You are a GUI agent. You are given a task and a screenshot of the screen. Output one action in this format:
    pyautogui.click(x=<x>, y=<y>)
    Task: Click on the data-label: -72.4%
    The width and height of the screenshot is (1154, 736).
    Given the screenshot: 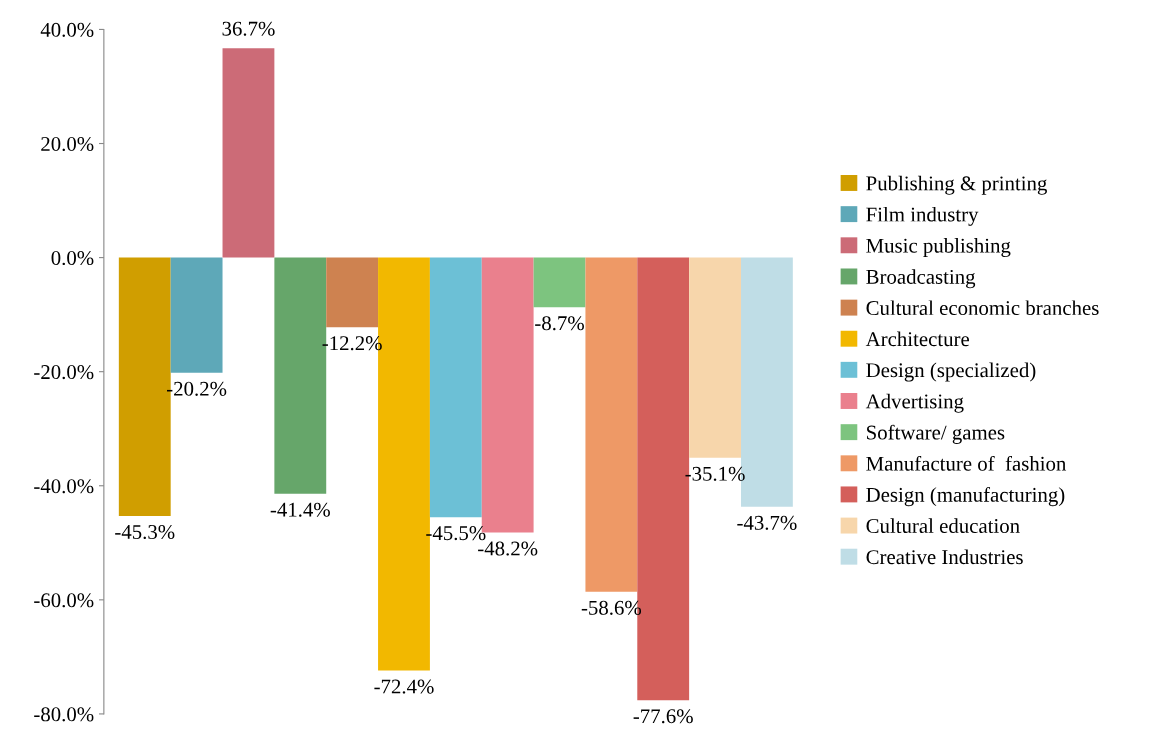 What is the action you would take?
    pyautogui.click(x=404, y=686)
    